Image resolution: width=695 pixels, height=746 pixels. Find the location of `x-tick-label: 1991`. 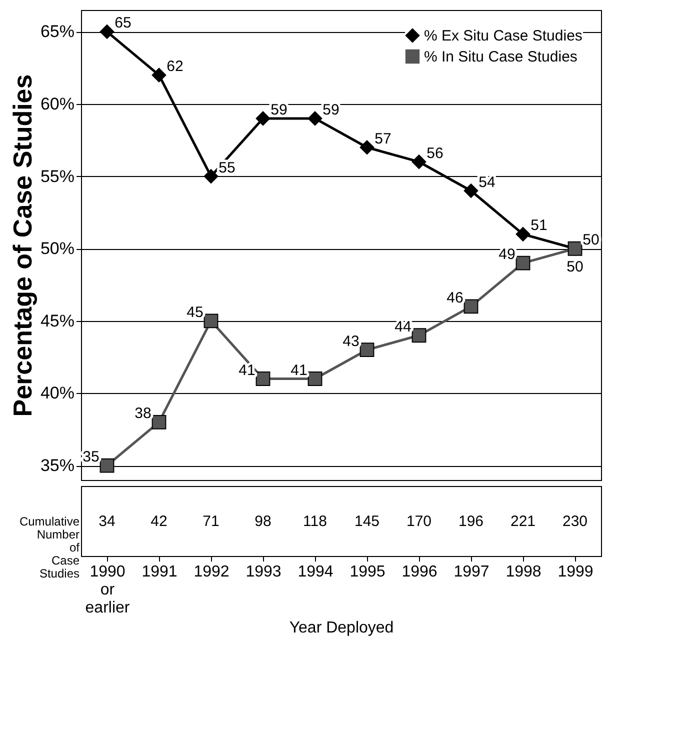

x-tick-label: 1991 is located at coordinates (160, 572).